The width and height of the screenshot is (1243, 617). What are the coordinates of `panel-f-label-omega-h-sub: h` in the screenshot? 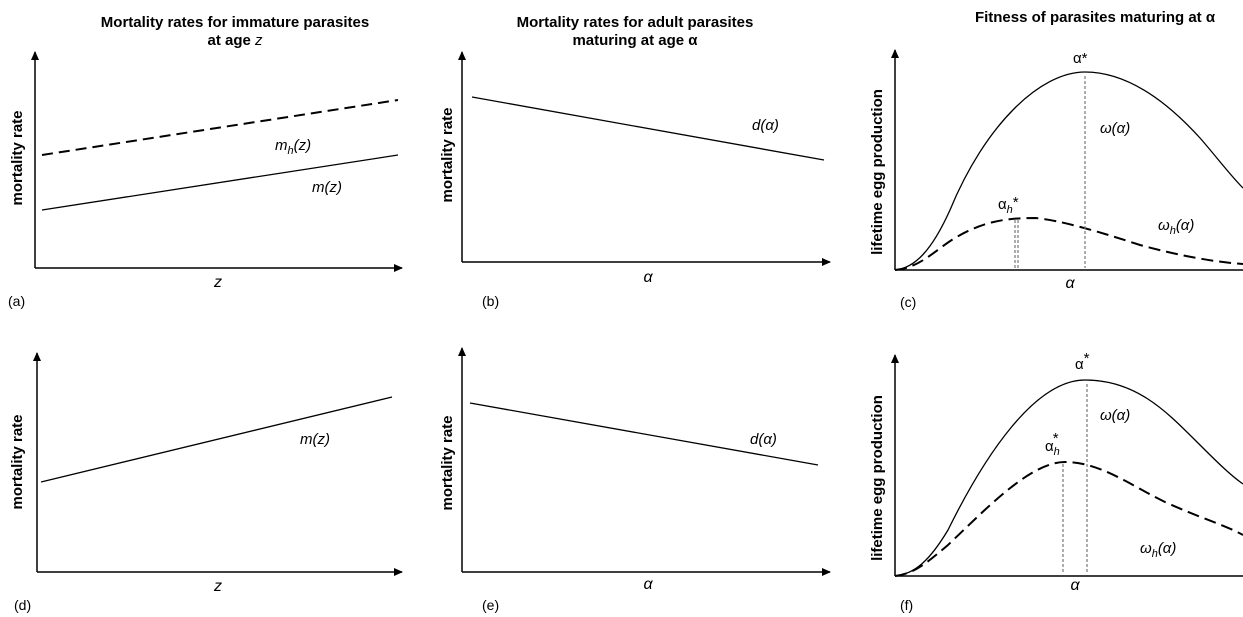 It's located at (1155, 554).